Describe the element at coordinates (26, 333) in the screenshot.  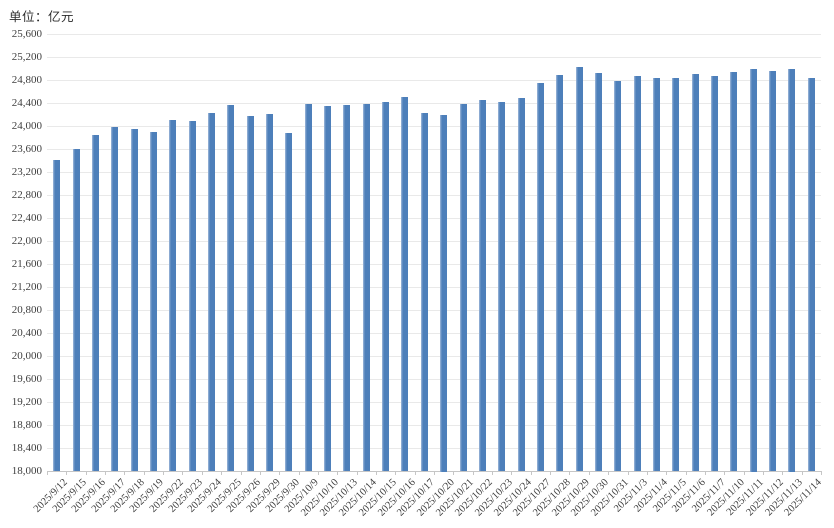
I see `y-tick-label: 20,400` at that location.